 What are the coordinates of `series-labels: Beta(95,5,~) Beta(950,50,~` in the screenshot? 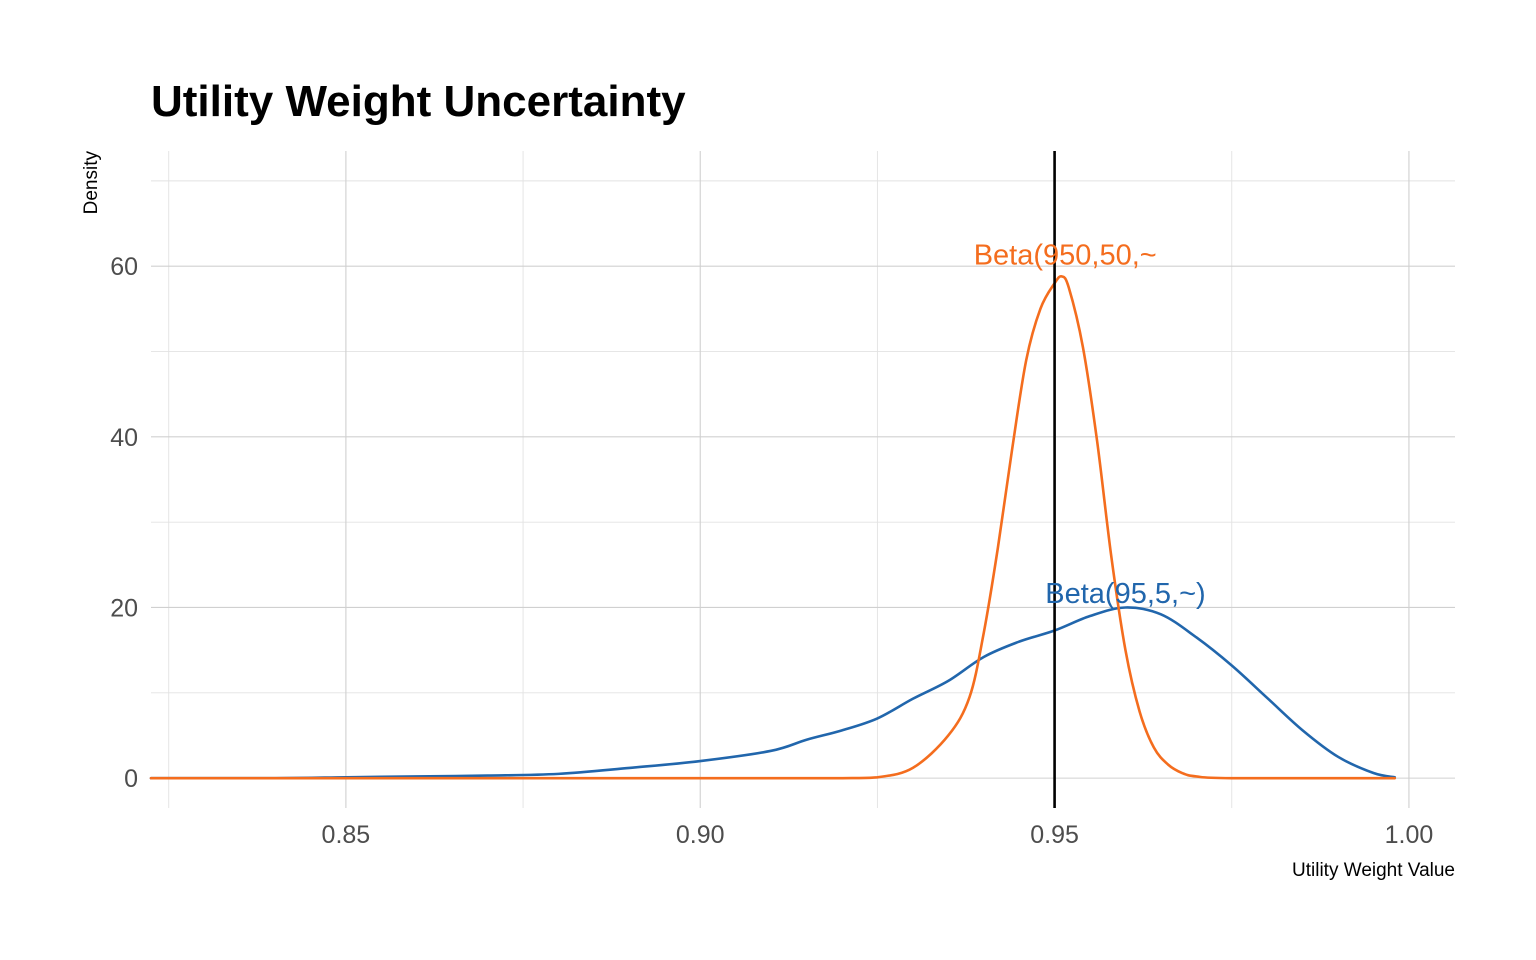 It's located at (1090, 424).